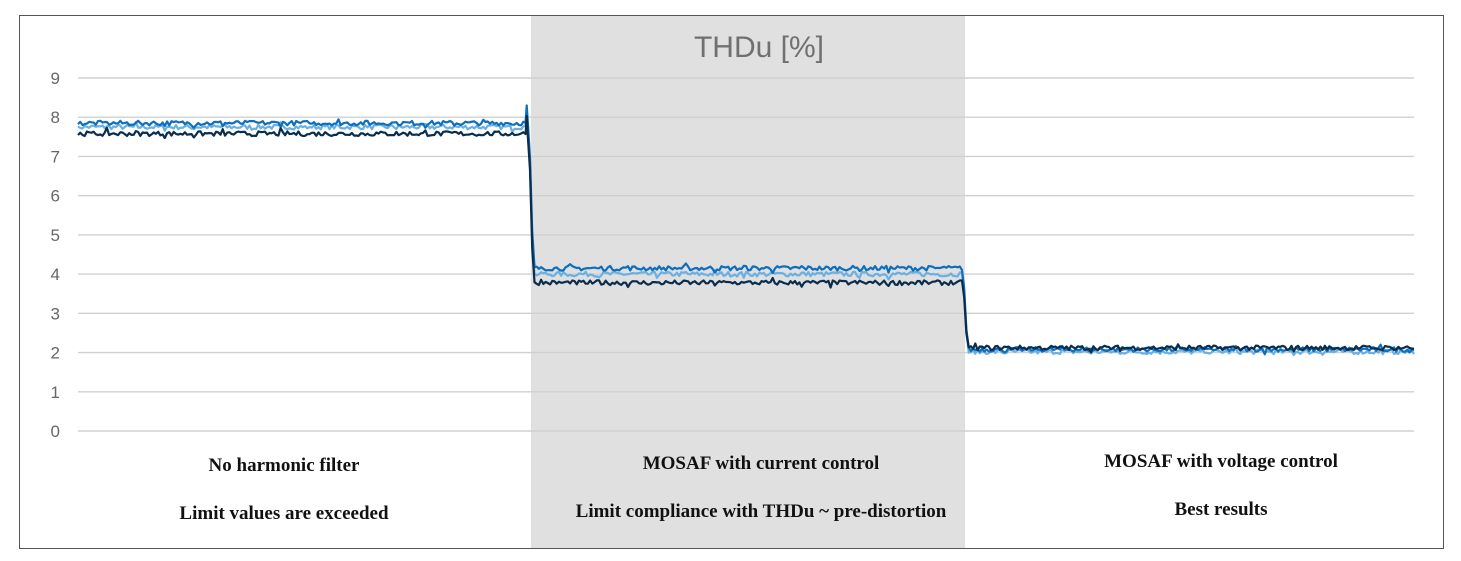 This screenshot has height=561, width=1461. I want to click on y-tick-label: 8, so click(55, 117).